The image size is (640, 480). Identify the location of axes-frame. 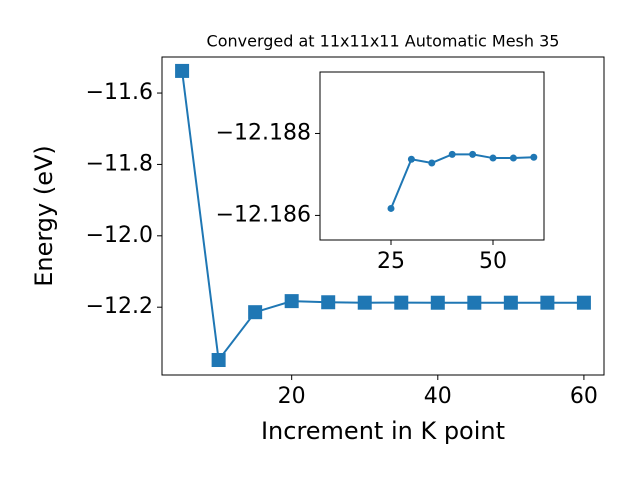
(432, 156).